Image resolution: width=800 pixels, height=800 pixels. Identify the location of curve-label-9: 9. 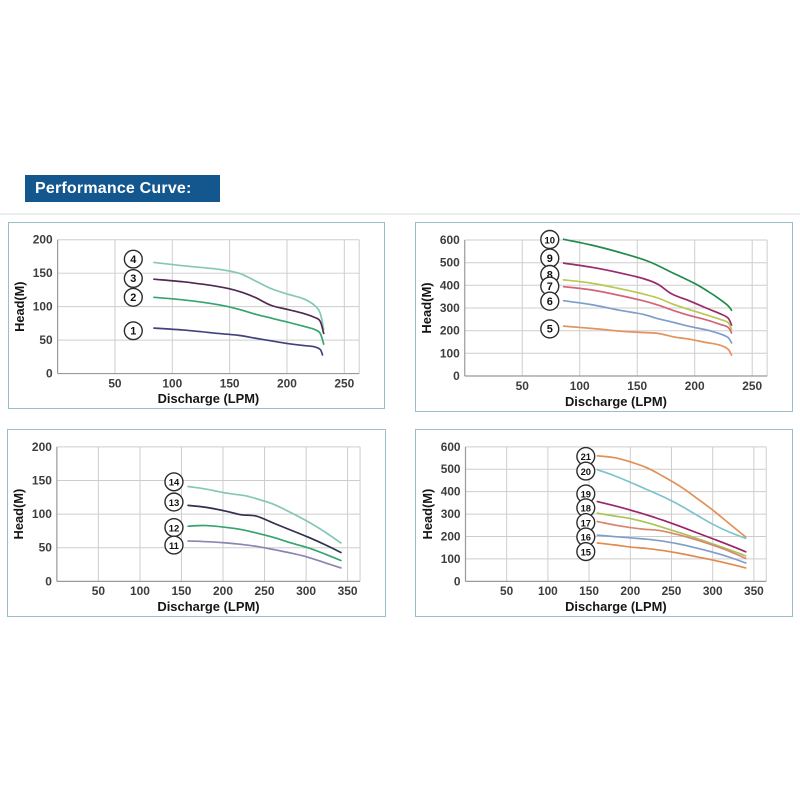
(550, 258).